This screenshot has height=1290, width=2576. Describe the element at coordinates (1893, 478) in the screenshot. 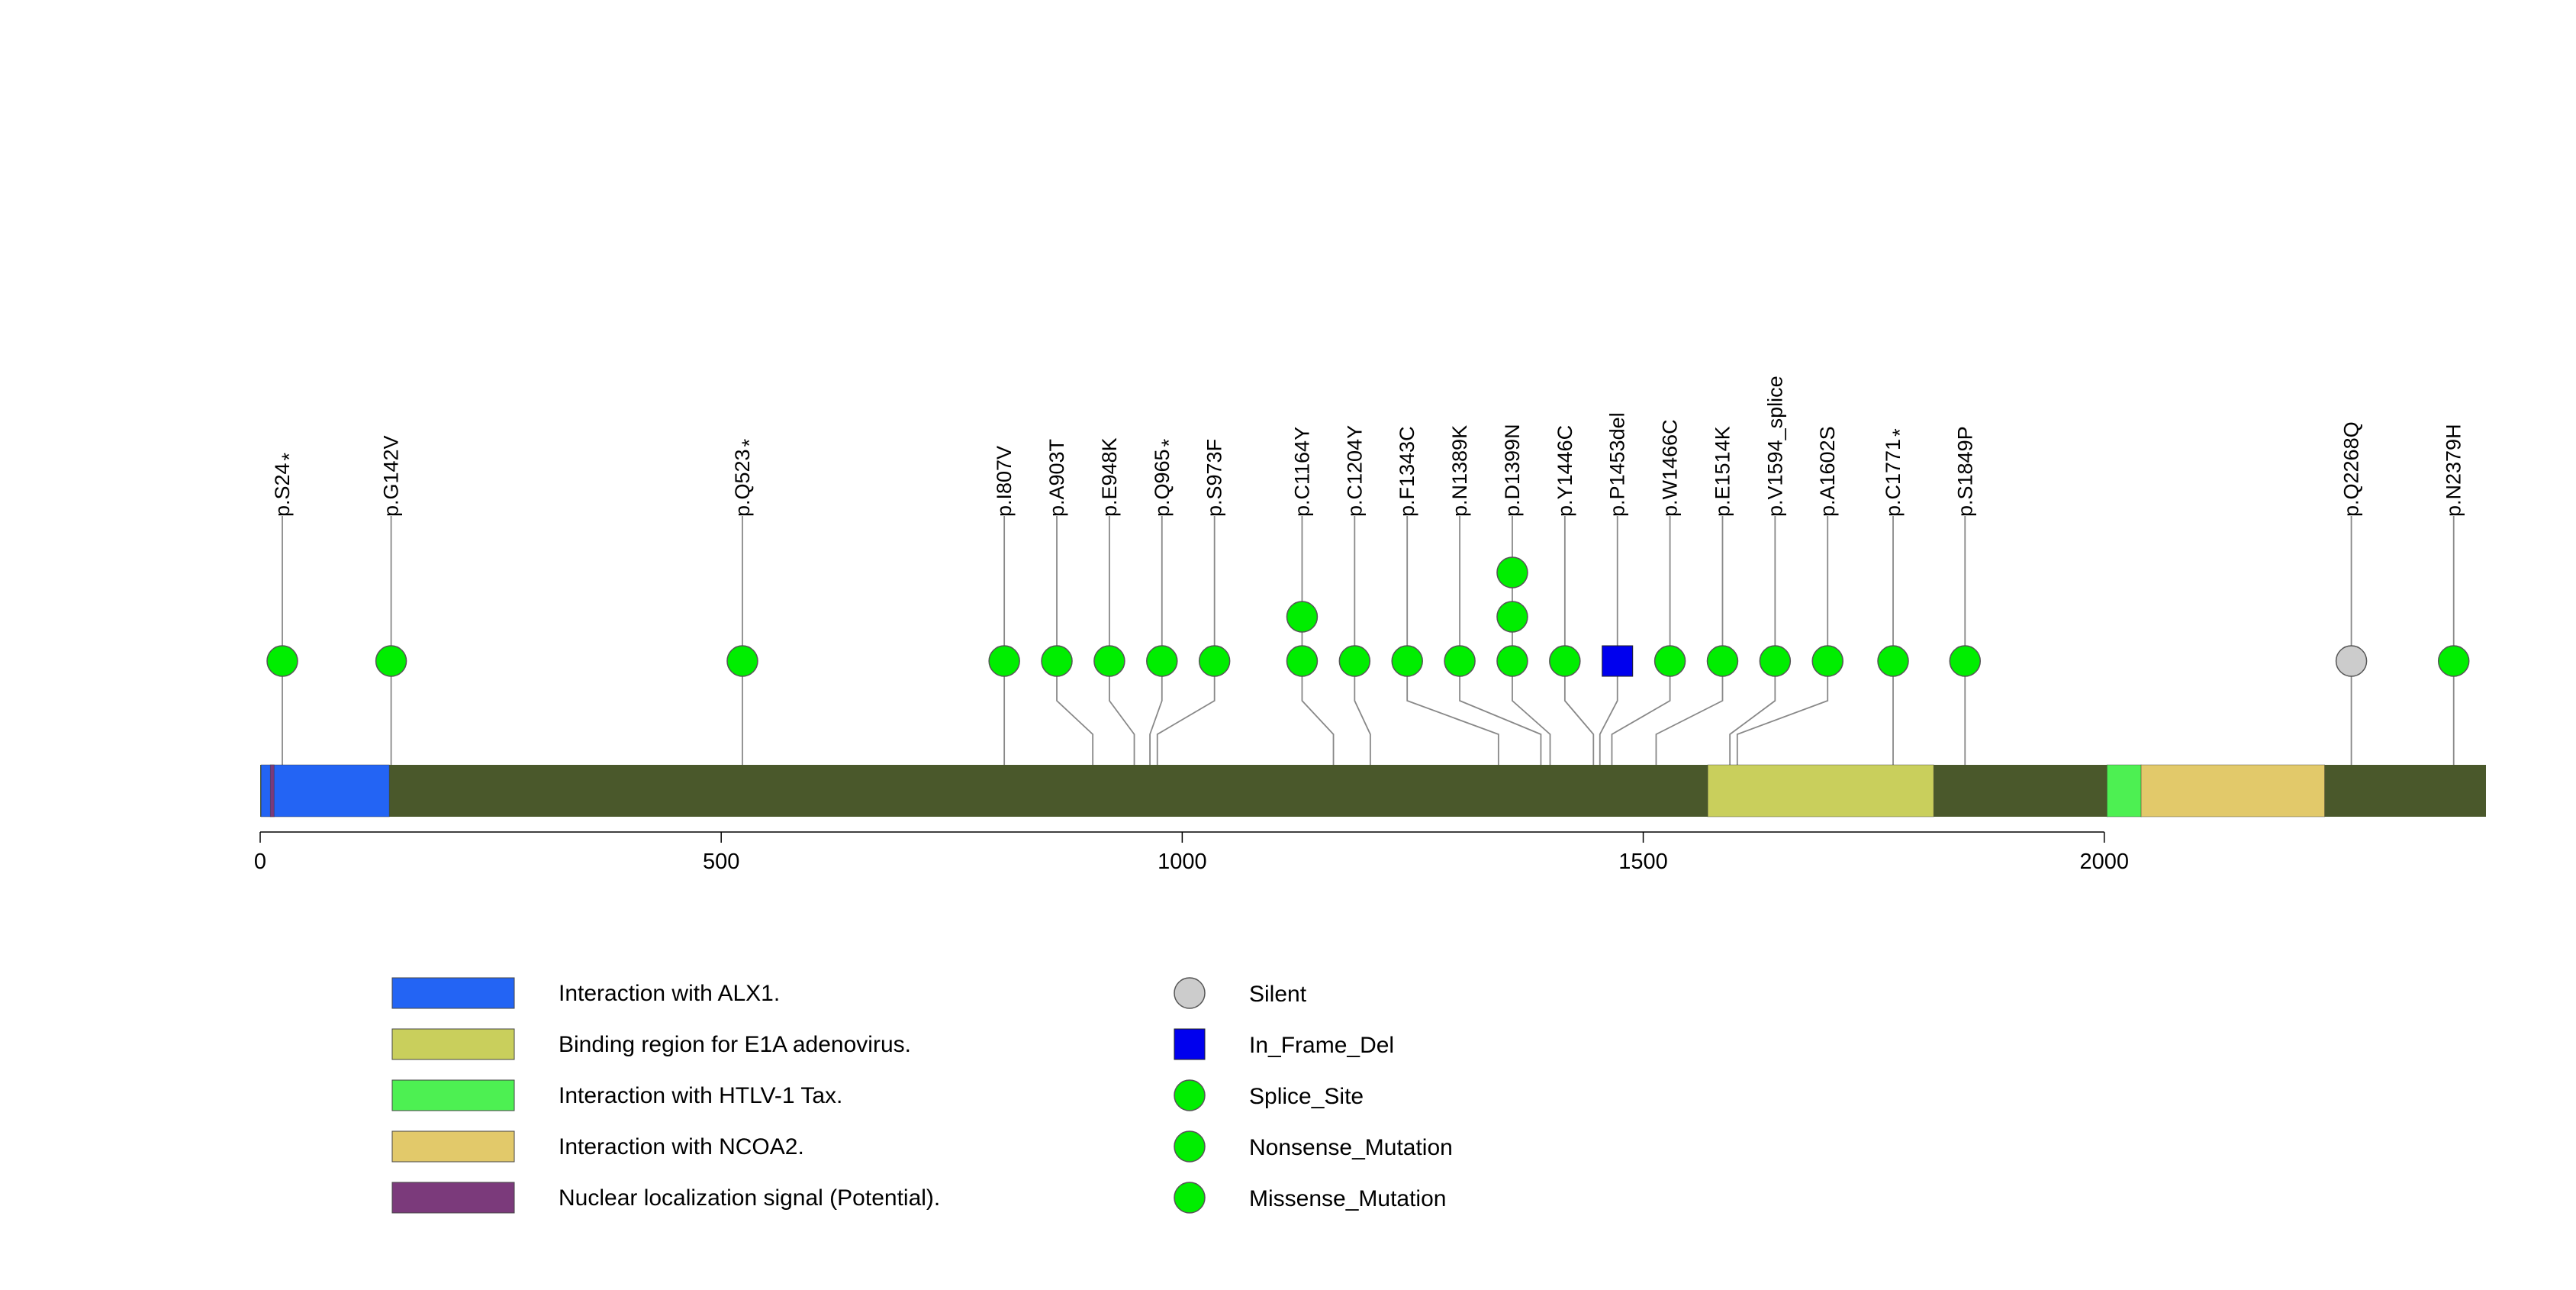

I see `mutation-label-text: p.C1771` at that location.